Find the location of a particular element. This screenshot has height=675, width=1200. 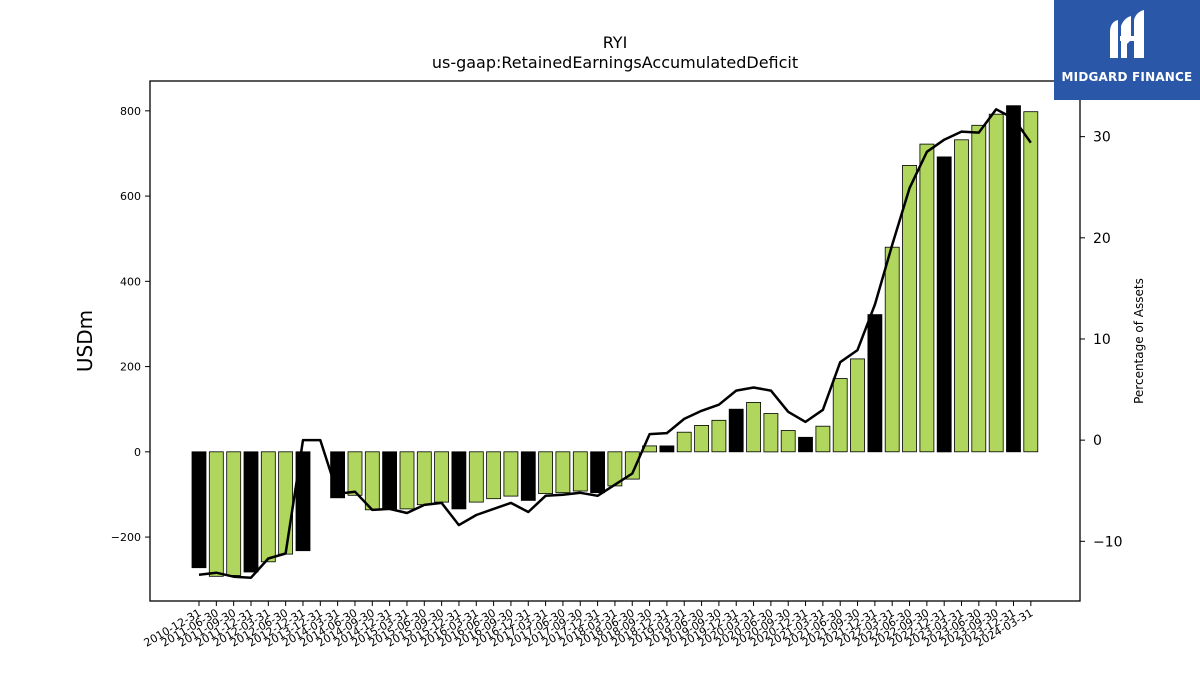

brand-logo: MIDGARD FINANCE is located at coordinates (1127, 50).